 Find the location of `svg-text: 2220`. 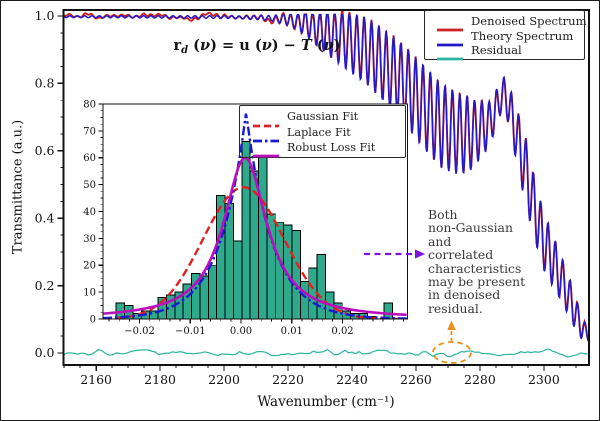

svg-text: 2220 is located at coordinates (288, 379).